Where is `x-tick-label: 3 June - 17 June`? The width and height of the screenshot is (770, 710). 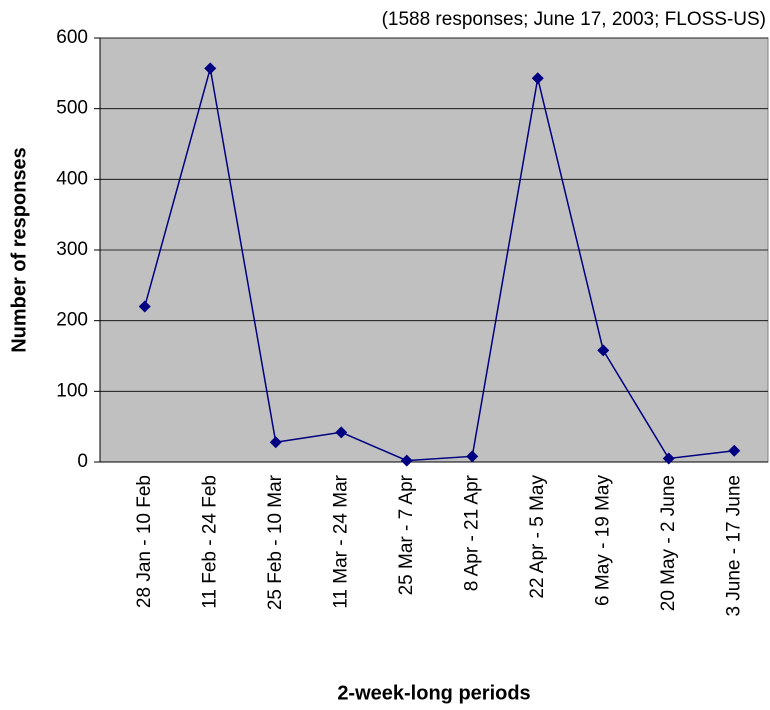
x-tick-label: 3 June - 17 June is located at coordinates (733, 546).